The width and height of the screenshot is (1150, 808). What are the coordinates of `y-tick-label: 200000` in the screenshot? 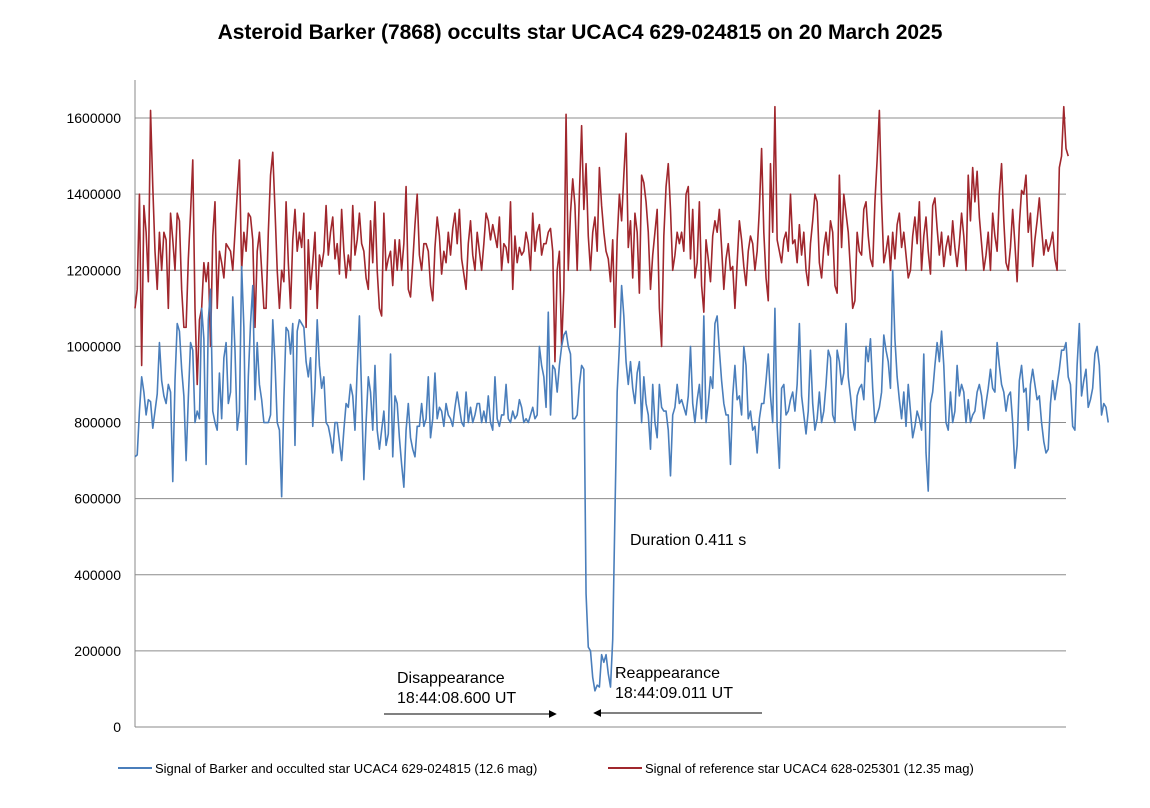 It's located at (97, 651).